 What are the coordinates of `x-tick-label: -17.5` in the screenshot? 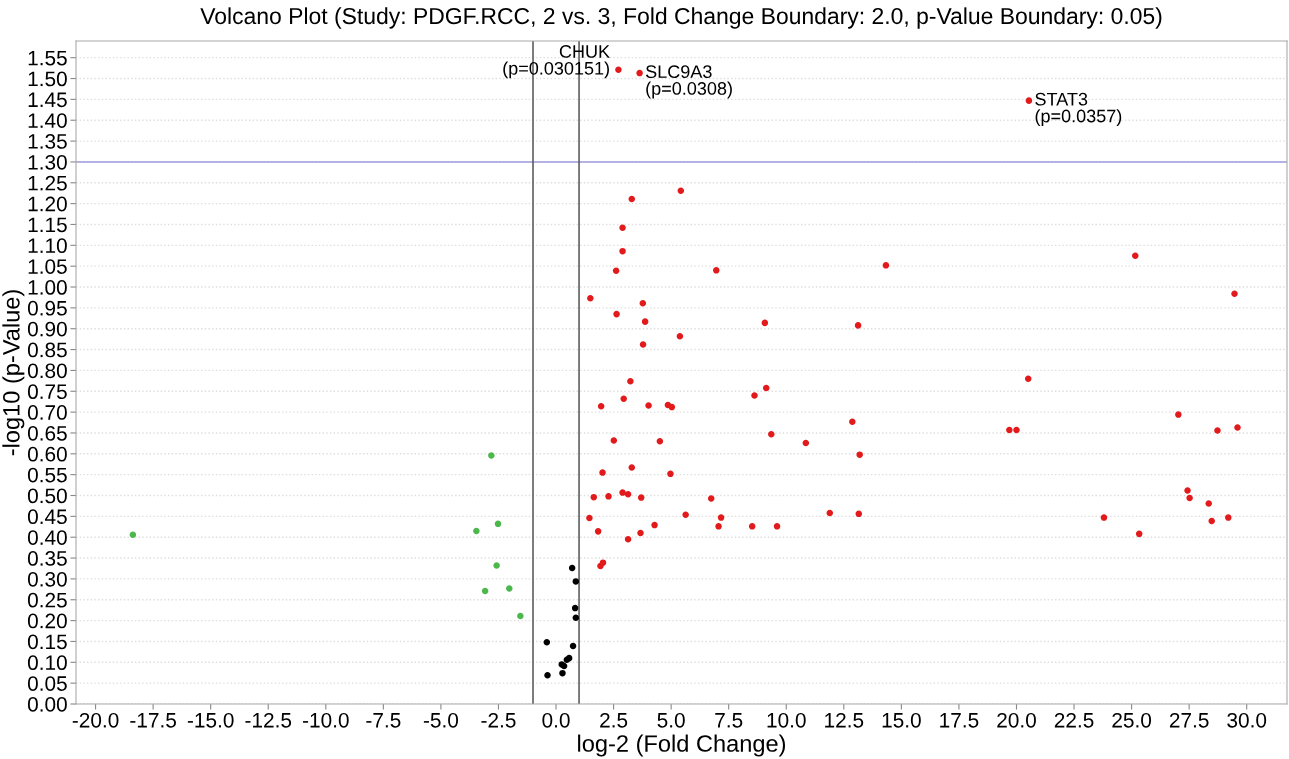 It's located at (153, 720).